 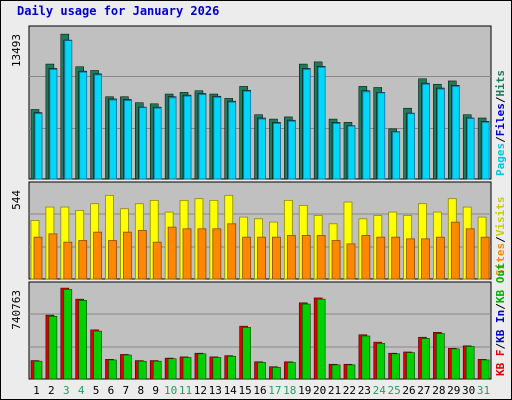 I want to click on x-tick-label: 18, so click(x=289, y=390).